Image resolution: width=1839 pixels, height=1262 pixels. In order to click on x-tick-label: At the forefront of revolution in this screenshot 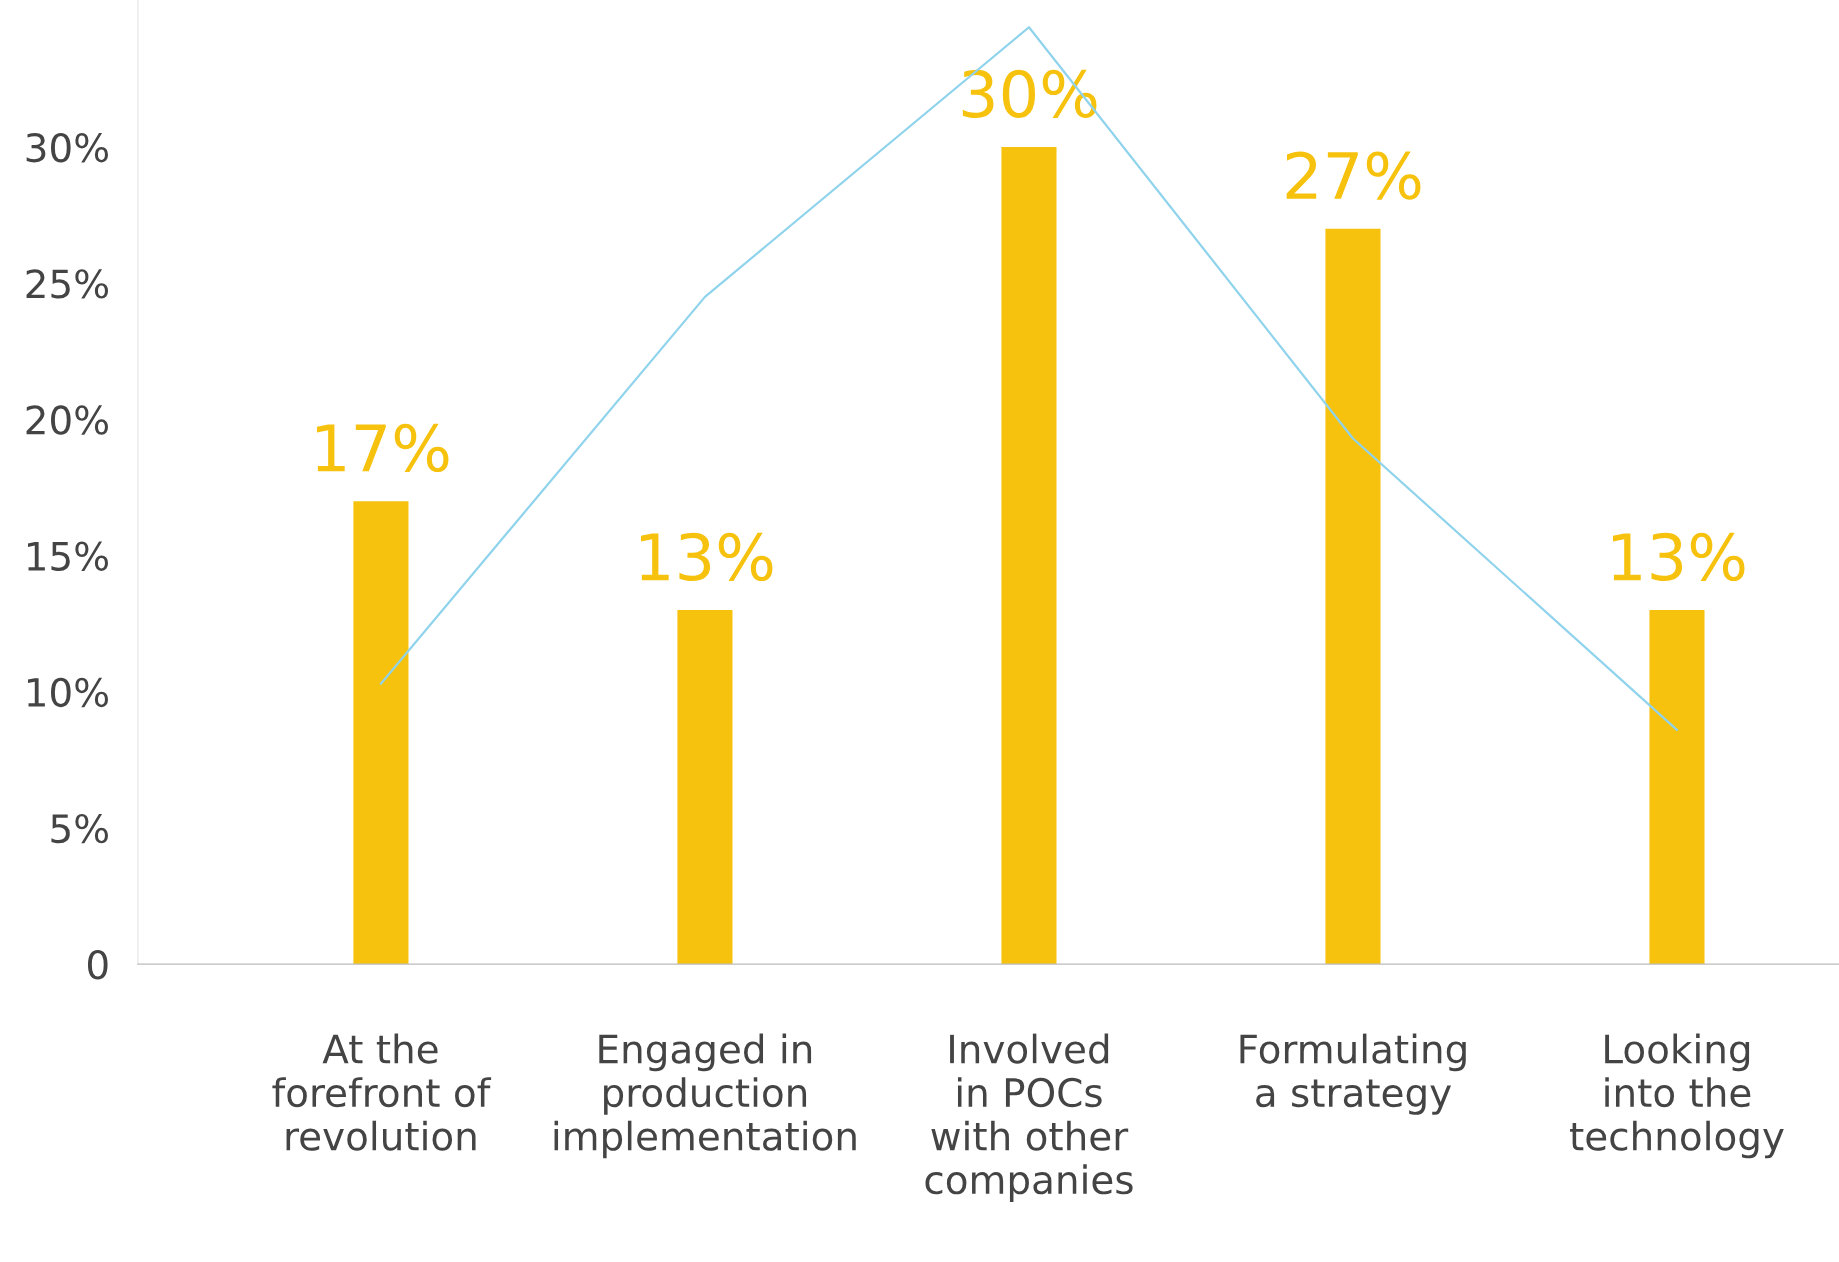, I will do `click(382, 1092)`.